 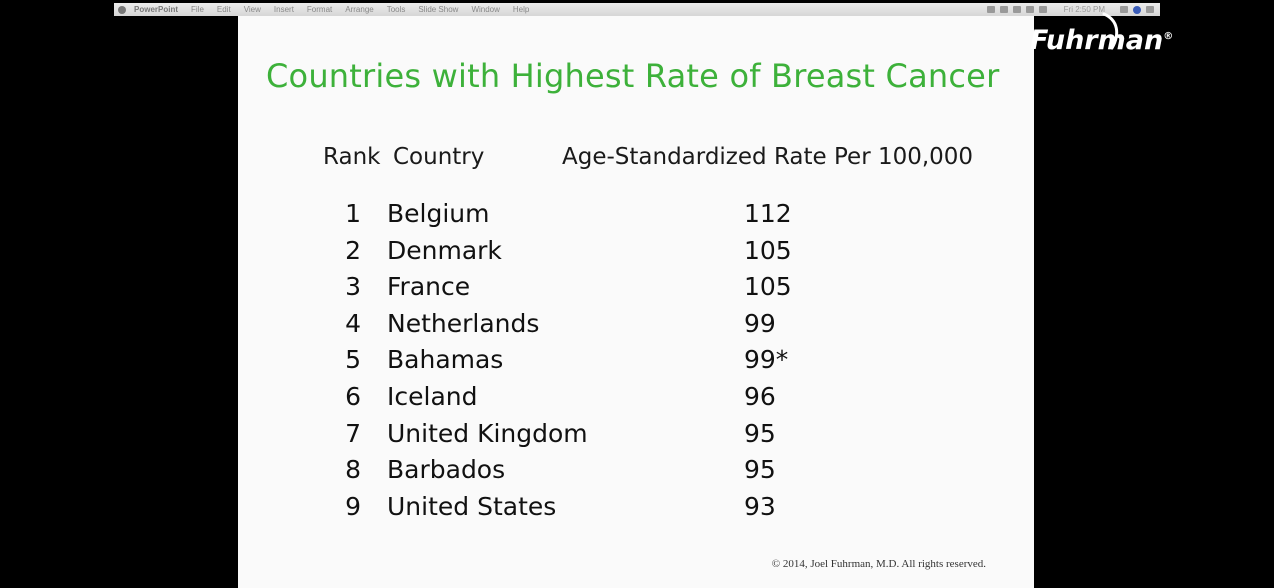 I want to click on menu-app-name: PowerPoint, so click(x=156, y=9).